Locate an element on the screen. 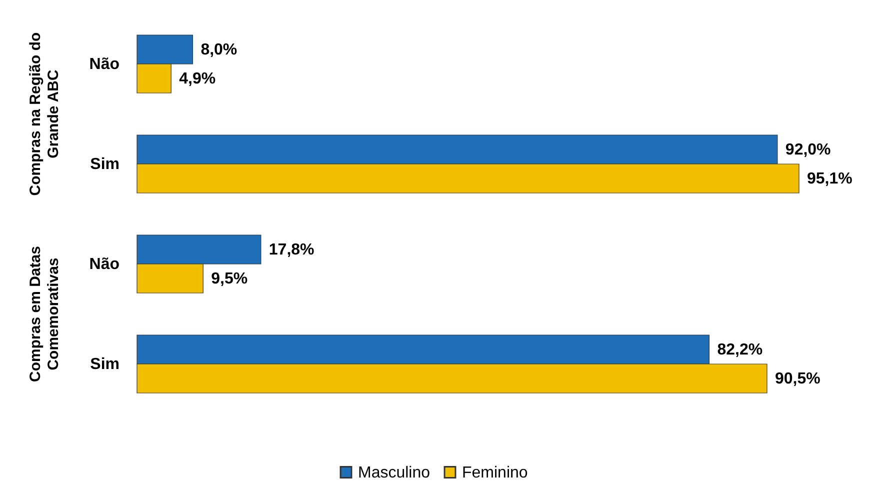  data-label: 92,0% is located at coordinates (808, 150).